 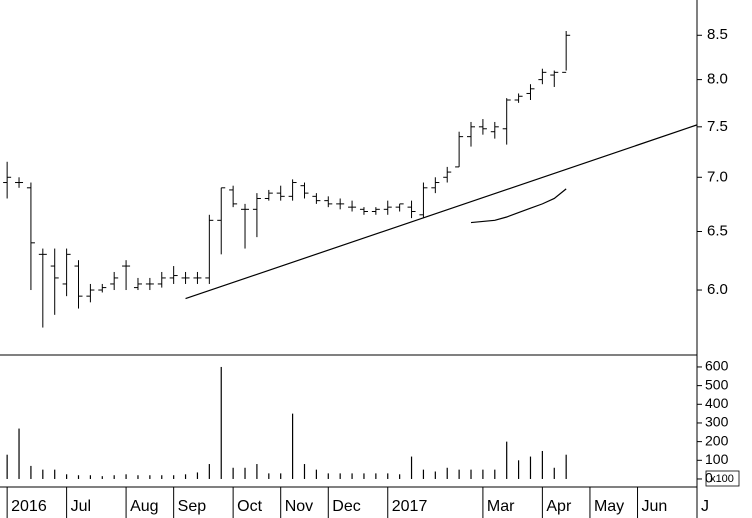 What do you see at coordinates (144, 506) in the screenshot?
I see `x-tick-label: Aug` at bounding box center [144, 506].